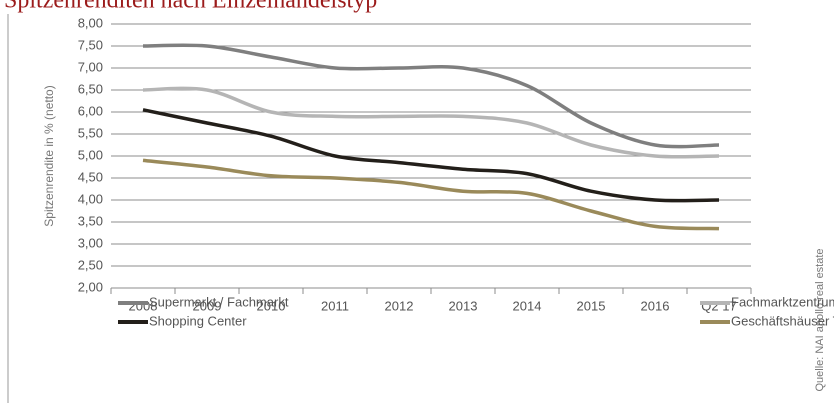  What do you see at coordinates (335, 305) in the screenshot?
I see `x-tick-label: 2011` at bounding box center [335, 305].